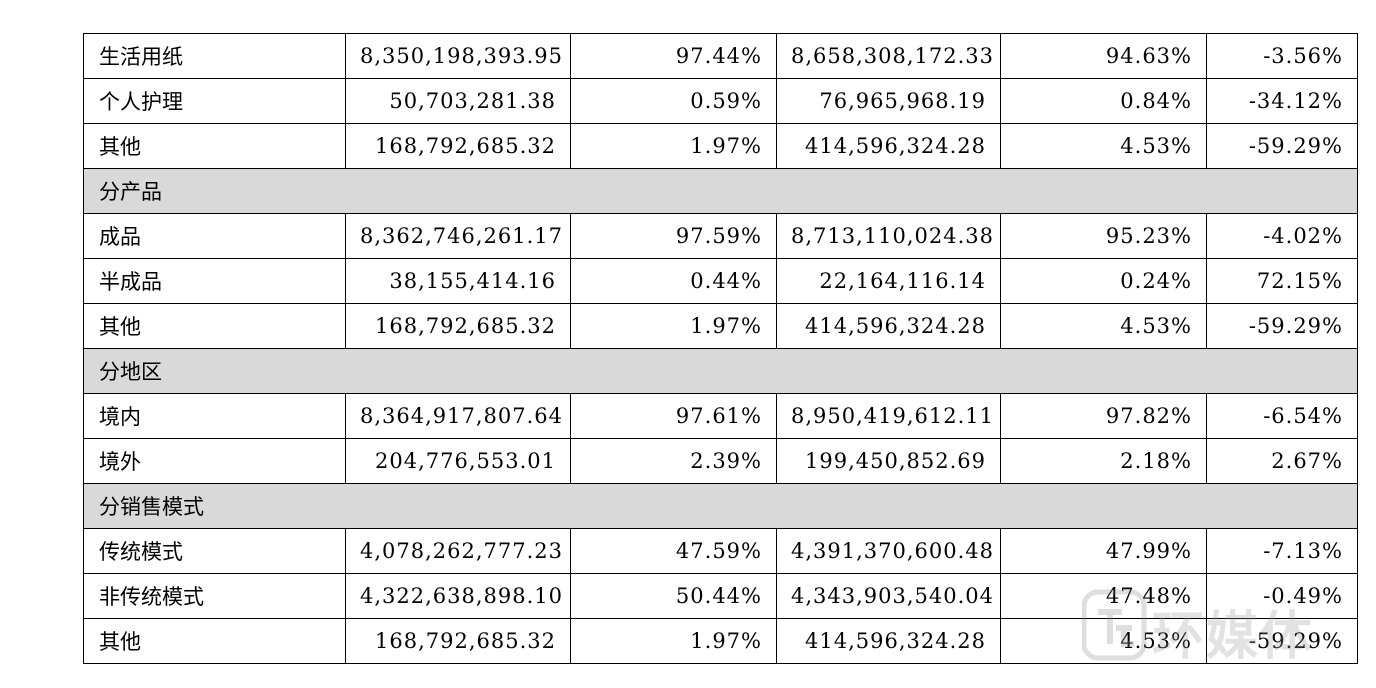 The image size is (1376, 688). Describe the element at coordinates (888, 281) in the screenshot. I see `table-cell: 22,164,116.14` at that location.